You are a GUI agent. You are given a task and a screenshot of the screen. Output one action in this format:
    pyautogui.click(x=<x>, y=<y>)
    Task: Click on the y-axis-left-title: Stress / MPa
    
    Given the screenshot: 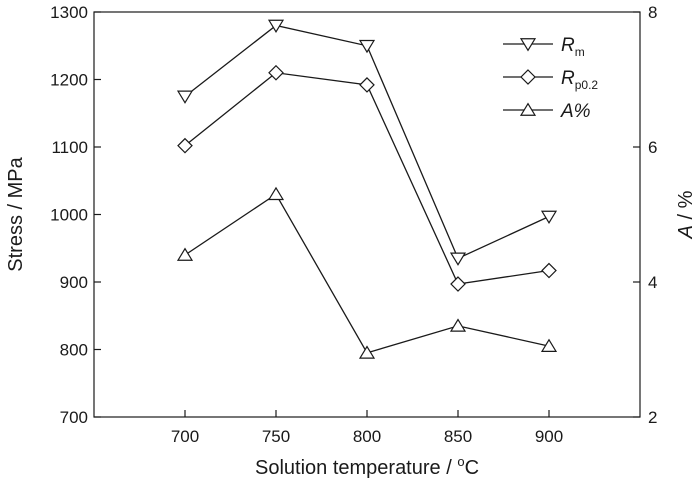 What is the action you would take?
    pyautogui.click(x=16, y=213)
    